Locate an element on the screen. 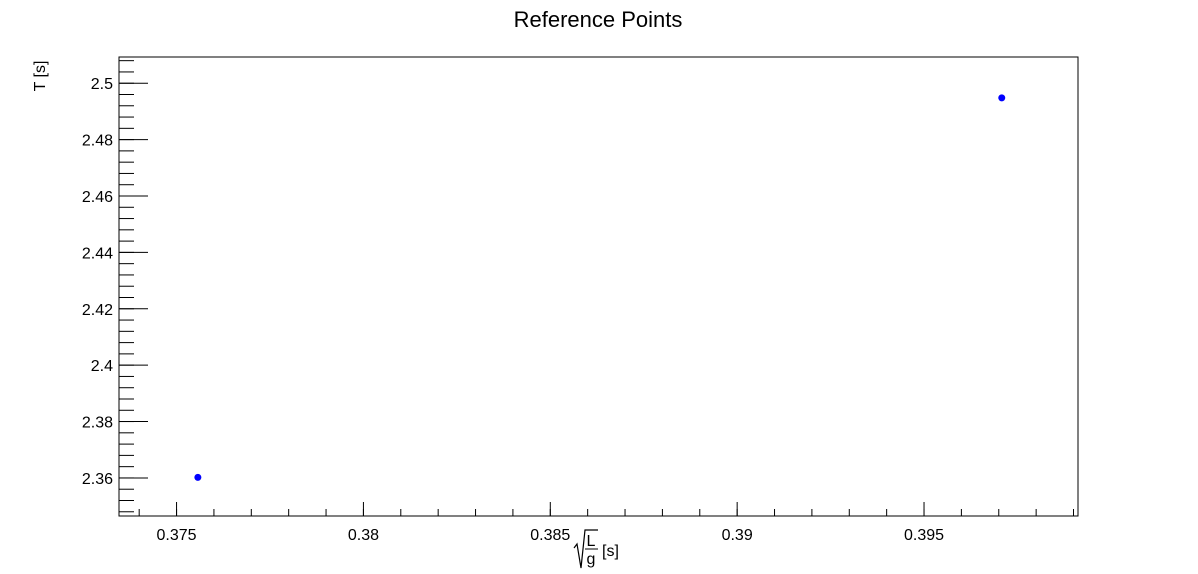 The width and height of the screenshot is (1198, 574). x-tick-label: 0.385 is located at coordinates (550, 535).